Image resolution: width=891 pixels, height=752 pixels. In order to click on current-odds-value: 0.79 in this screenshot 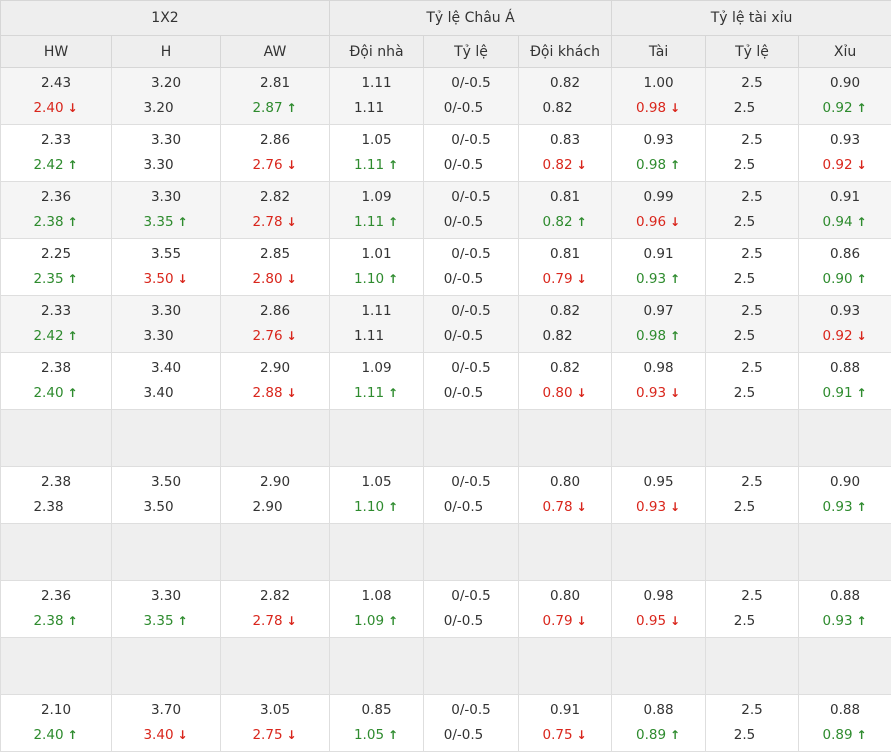, I will do `click(557, 279)`.